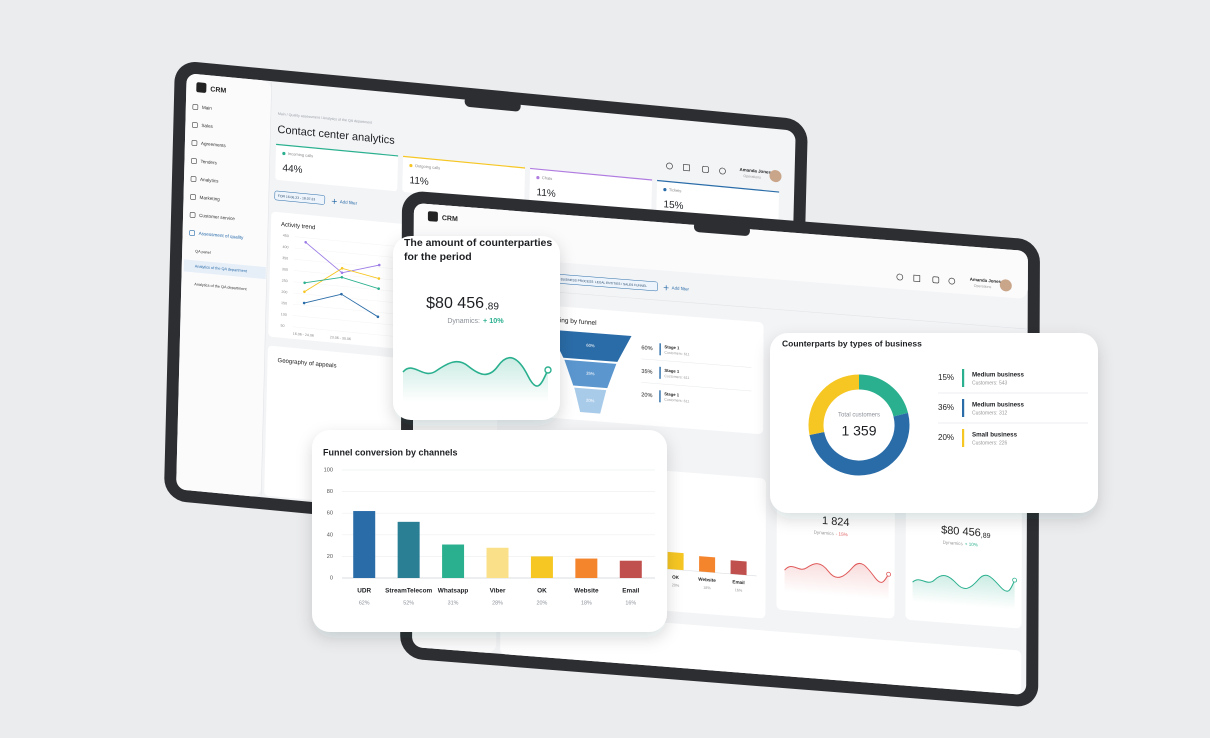  What do you see at coordinates (208, 162) in the screenshot?
I see `menu-item: Tenders` at bounding box center [208, 162].